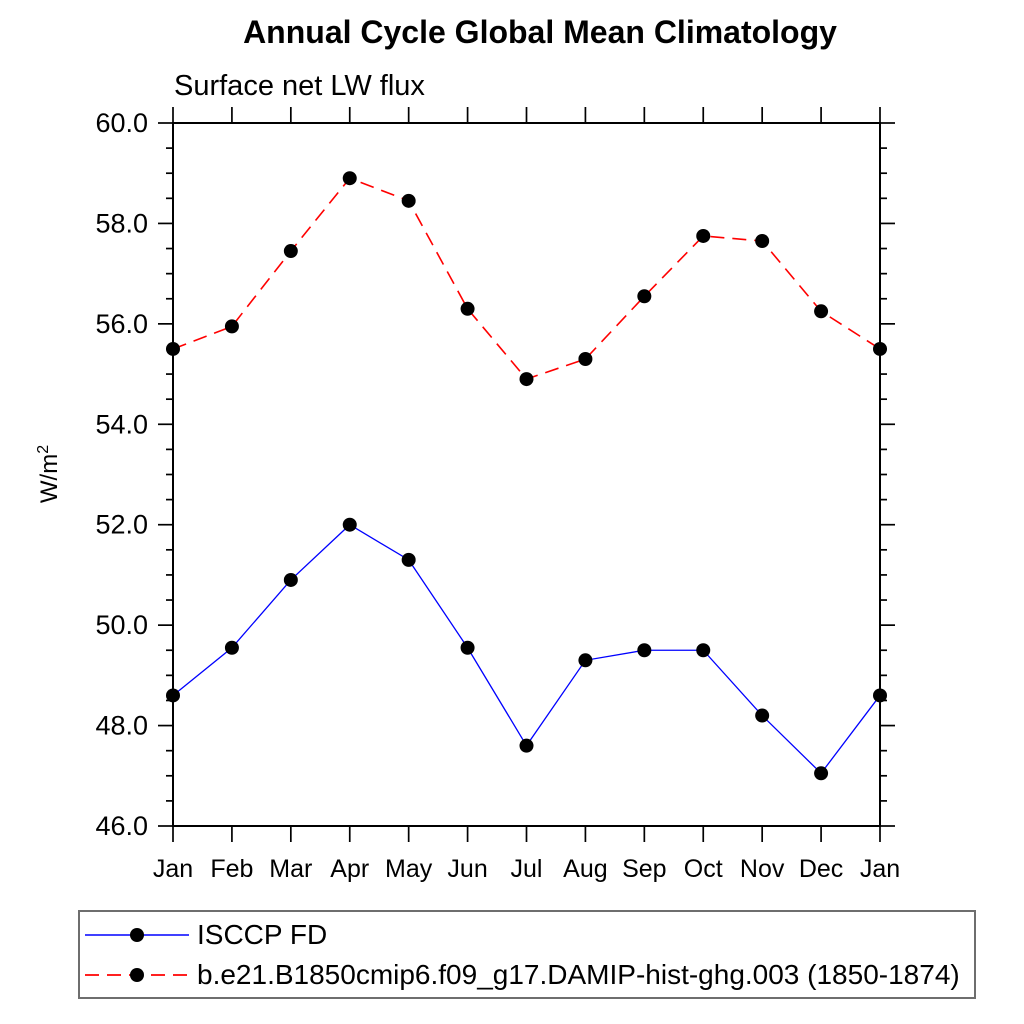 The image size is (1024, 1024). I want to click on legend-label-isccp: ISCCP FD, so click(262, 934).